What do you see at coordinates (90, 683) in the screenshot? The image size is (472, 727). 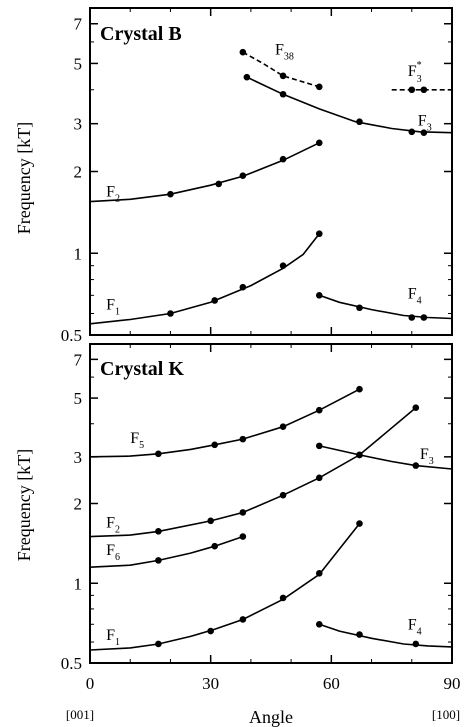 I see `x-tick-label: 0` at bounding box center [90, 683].